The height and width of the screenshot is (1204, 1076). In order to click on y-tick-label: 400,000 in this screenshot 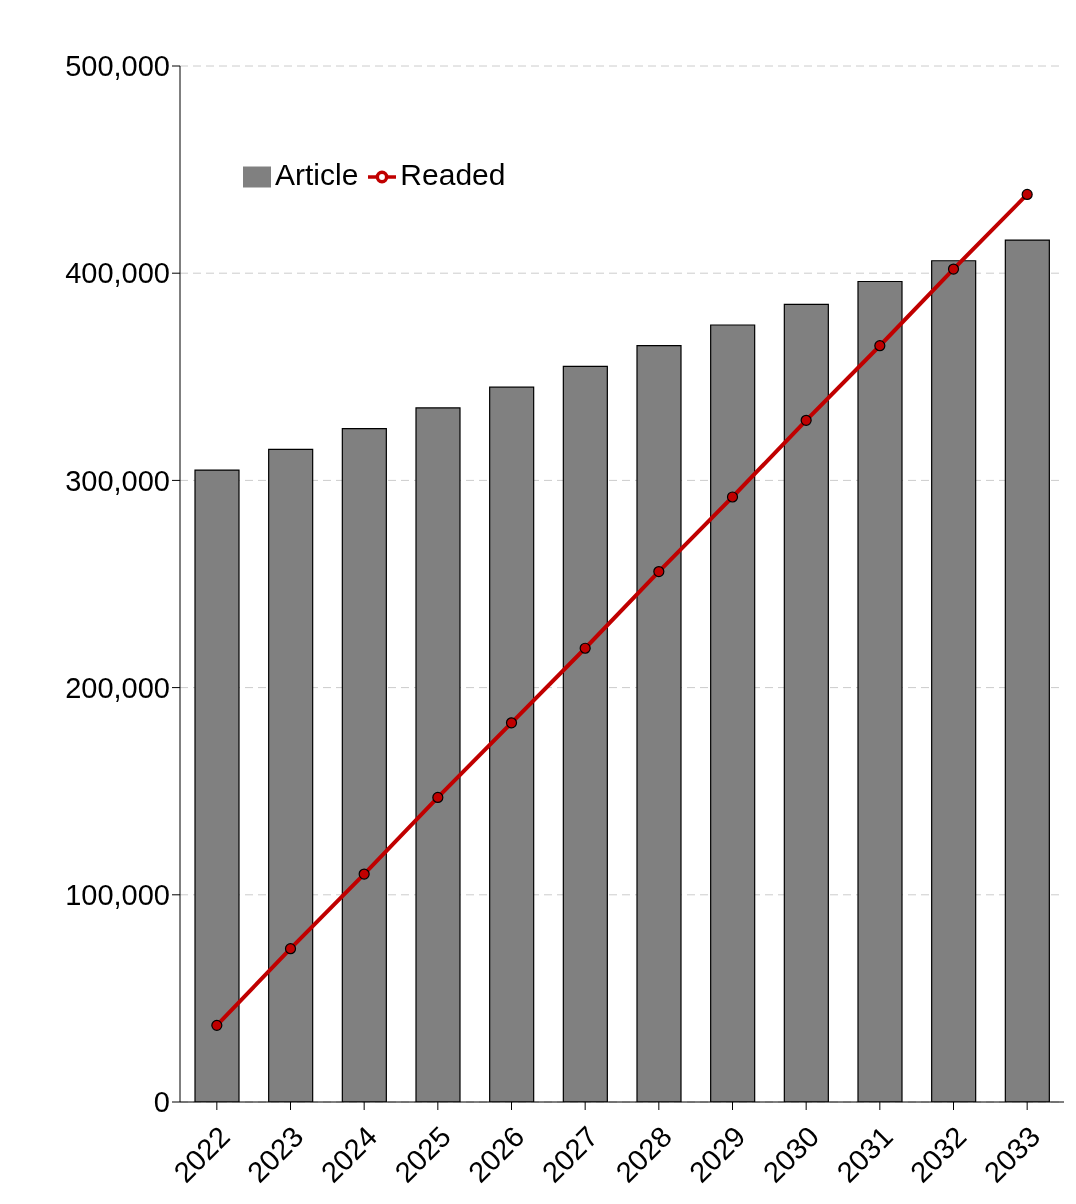, I will do `click(117, 273)`.